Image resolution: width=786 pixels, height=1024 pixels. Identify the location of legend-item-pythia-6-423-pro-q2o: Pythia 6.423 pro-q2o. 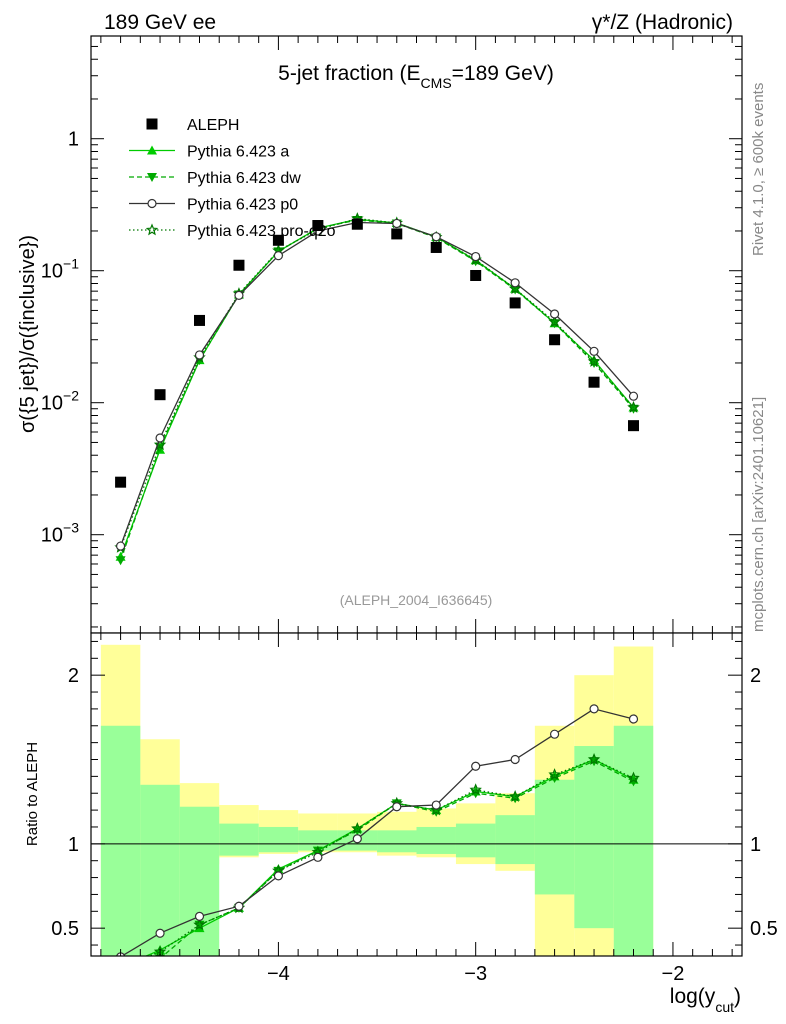
(232, 231).